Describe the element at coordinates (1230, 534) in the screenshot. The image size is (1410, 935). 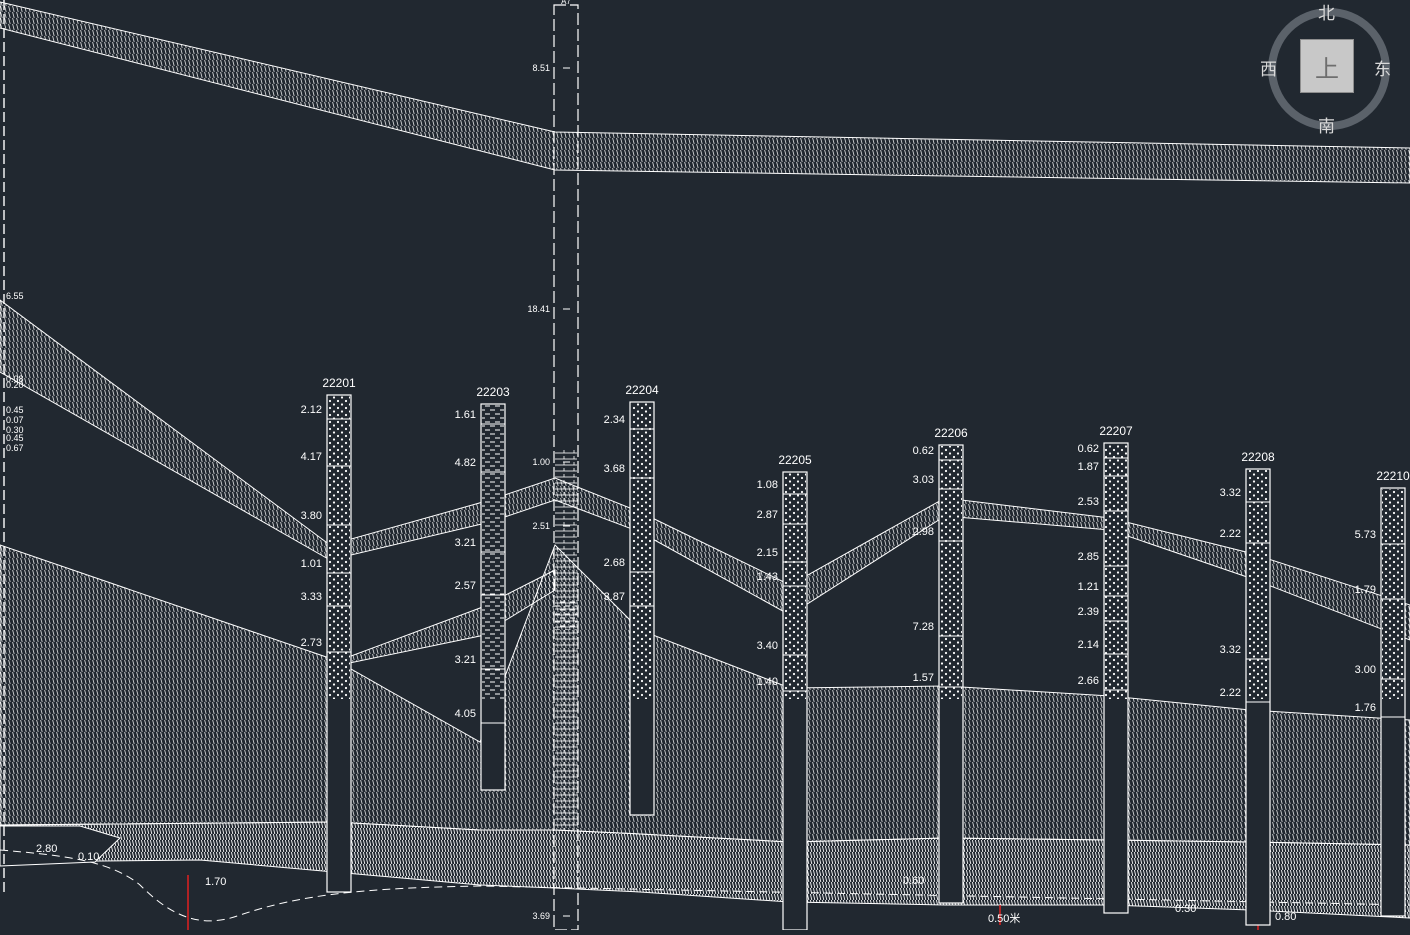
I see `borehole-22208-thickness-2: 2.22` at that location.